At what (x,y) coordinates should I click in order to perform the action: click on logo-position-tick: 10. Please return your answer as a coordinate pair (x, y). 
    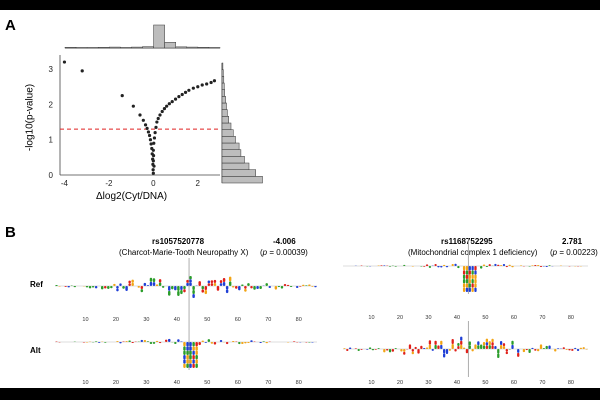
    Looking at the image, I should click on (371, 318).